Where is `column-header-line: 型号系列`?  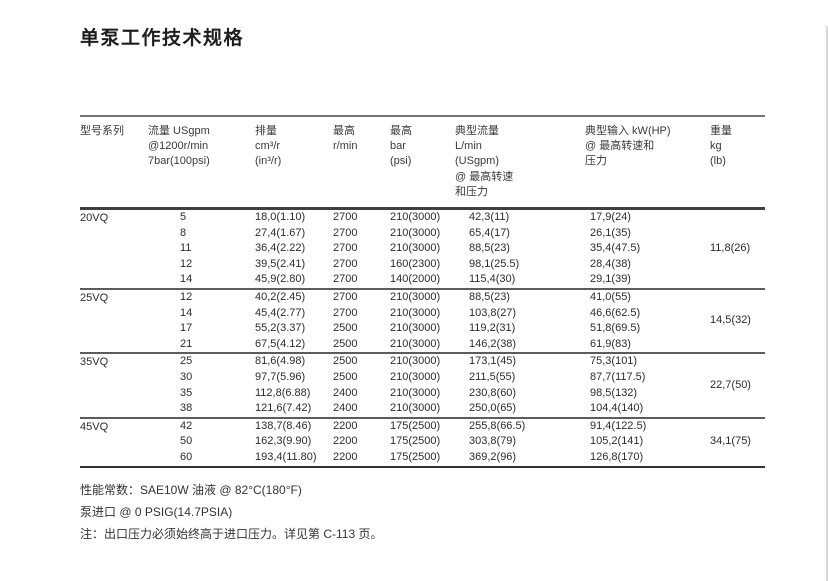 column-header-line: 型号系列 is located at coordinates (102, 131).